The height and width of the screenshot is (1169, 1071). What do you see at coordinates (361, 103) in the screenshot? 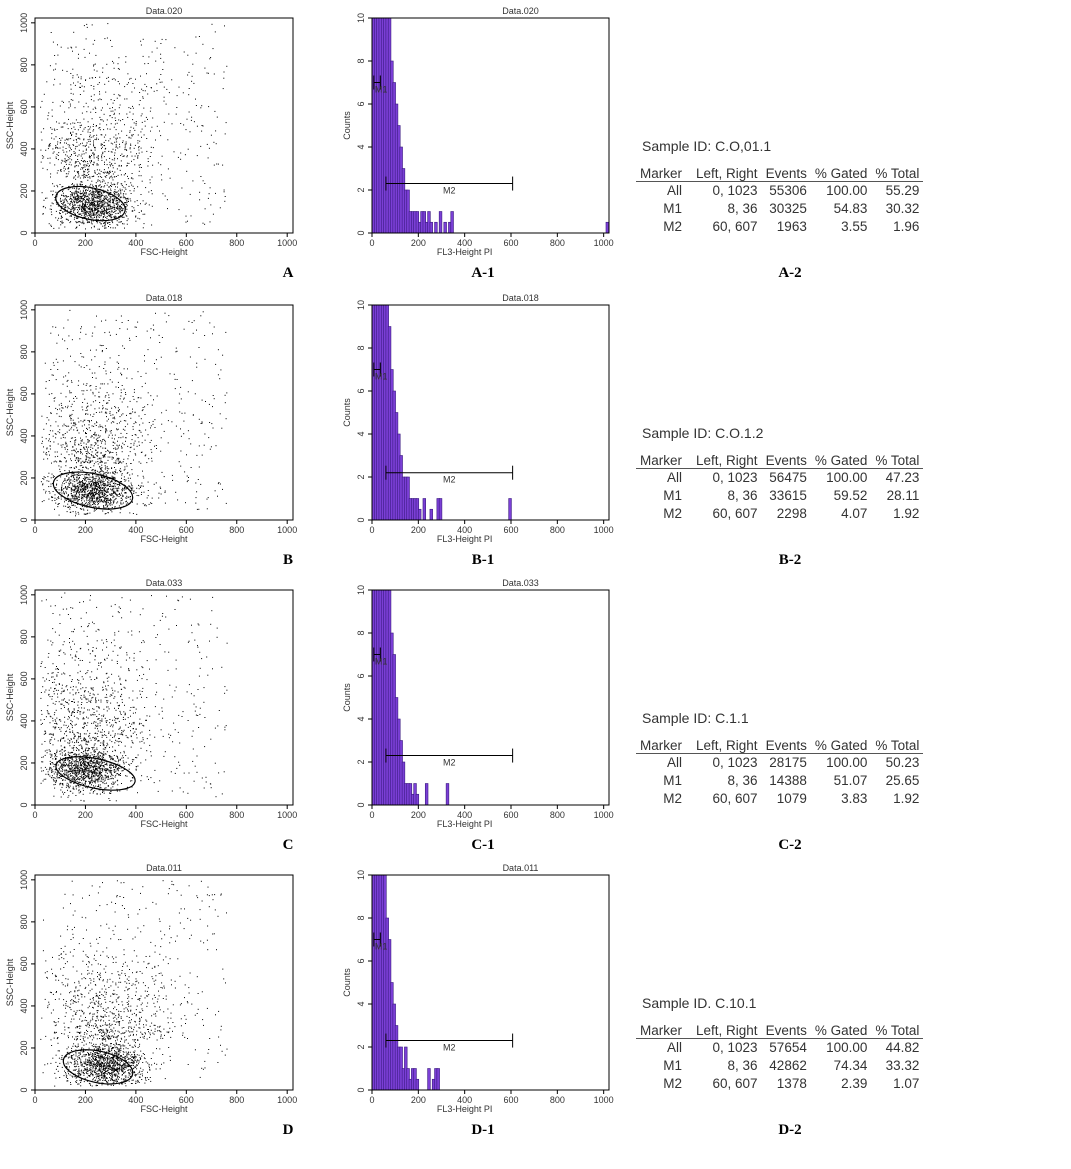
I see `hist-ytick-label: 6` at bounding box center [361, 103].